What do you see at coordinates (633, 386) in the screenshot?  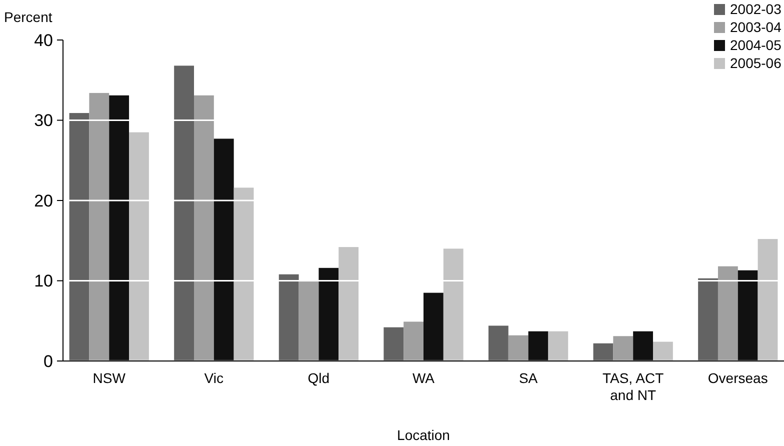 I see `x-tick-label: TAS, ACT and NT` at bounding box center [633, 386].